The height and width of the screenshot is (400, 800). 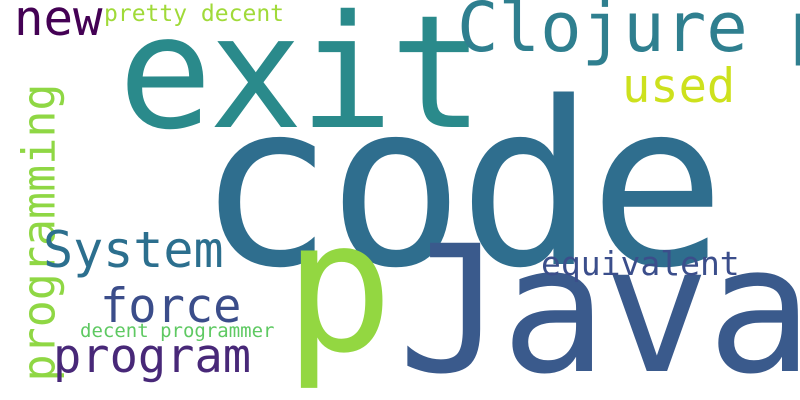 What do you see at coordinates (133, 250) in the screenshot?
I see `word-system: System` at bounding box center [133, 250].